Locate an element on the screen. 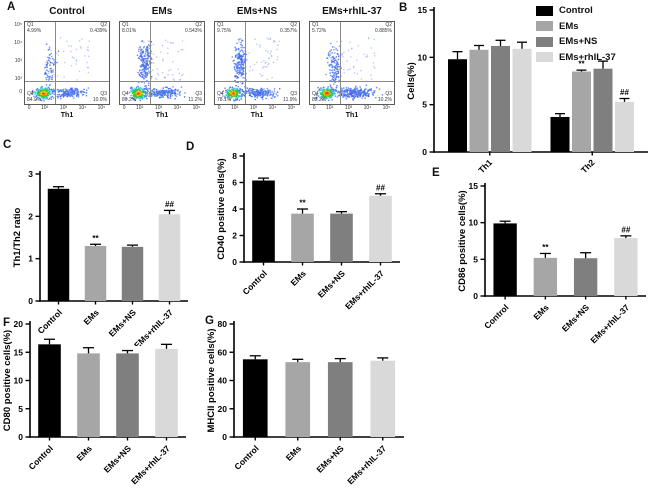  quadrant-value: 10.2% is located at coordinates (384, 99).